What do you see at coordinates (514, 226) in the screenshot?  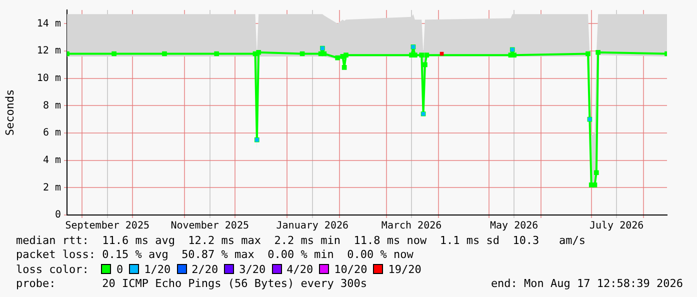 I see `x-tick-label: May 2026` at bounding box center [514, 226].